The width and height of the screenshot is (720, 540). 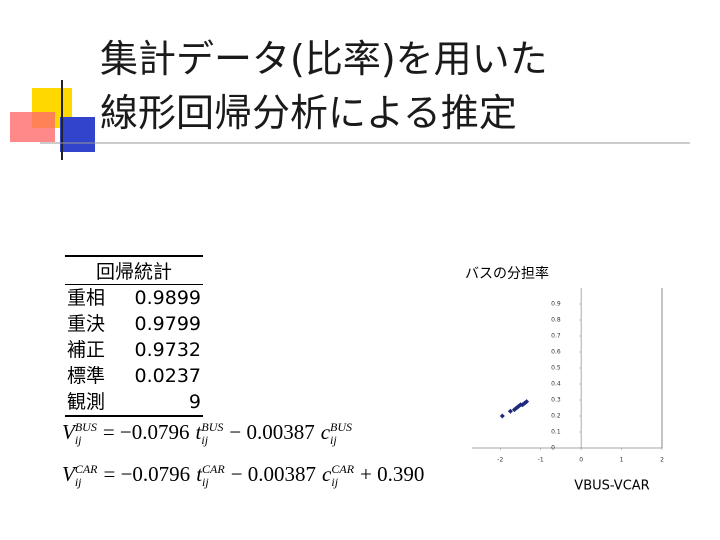 I want to click on stats-table: 回帰統計 重相 0.9899 重決 0.9799 補正 0.9732 標準 0.0237 観測 9, so click(x=134, y=336).